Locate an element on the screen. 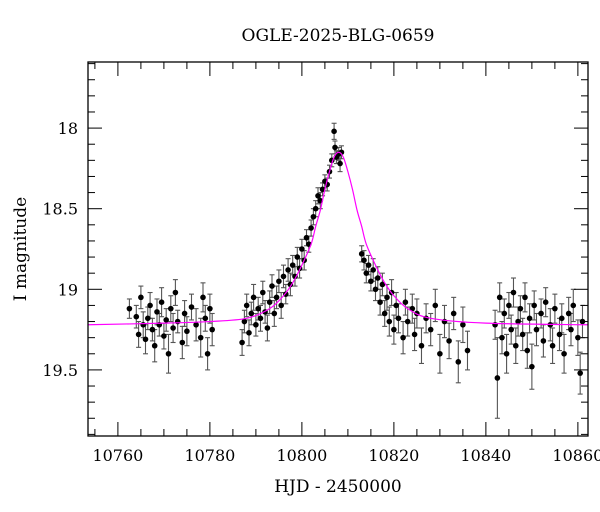  y-tick-label: 19 is located at coordinates (68, 289).